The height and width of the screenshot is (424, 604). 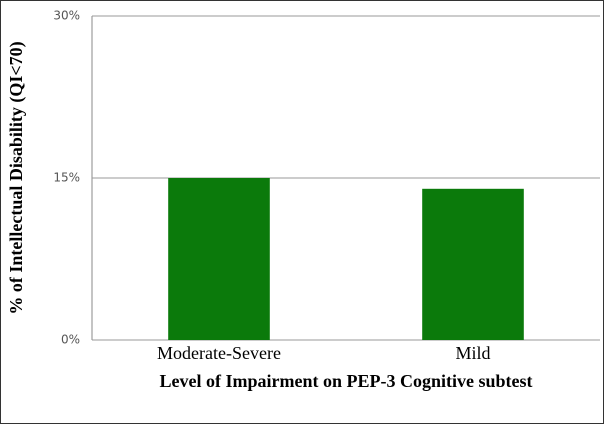 What do you see at coordinates (66, 16) in the screenshot?
I see `y-tick-label: 30%` at bounding box center [66, 16].